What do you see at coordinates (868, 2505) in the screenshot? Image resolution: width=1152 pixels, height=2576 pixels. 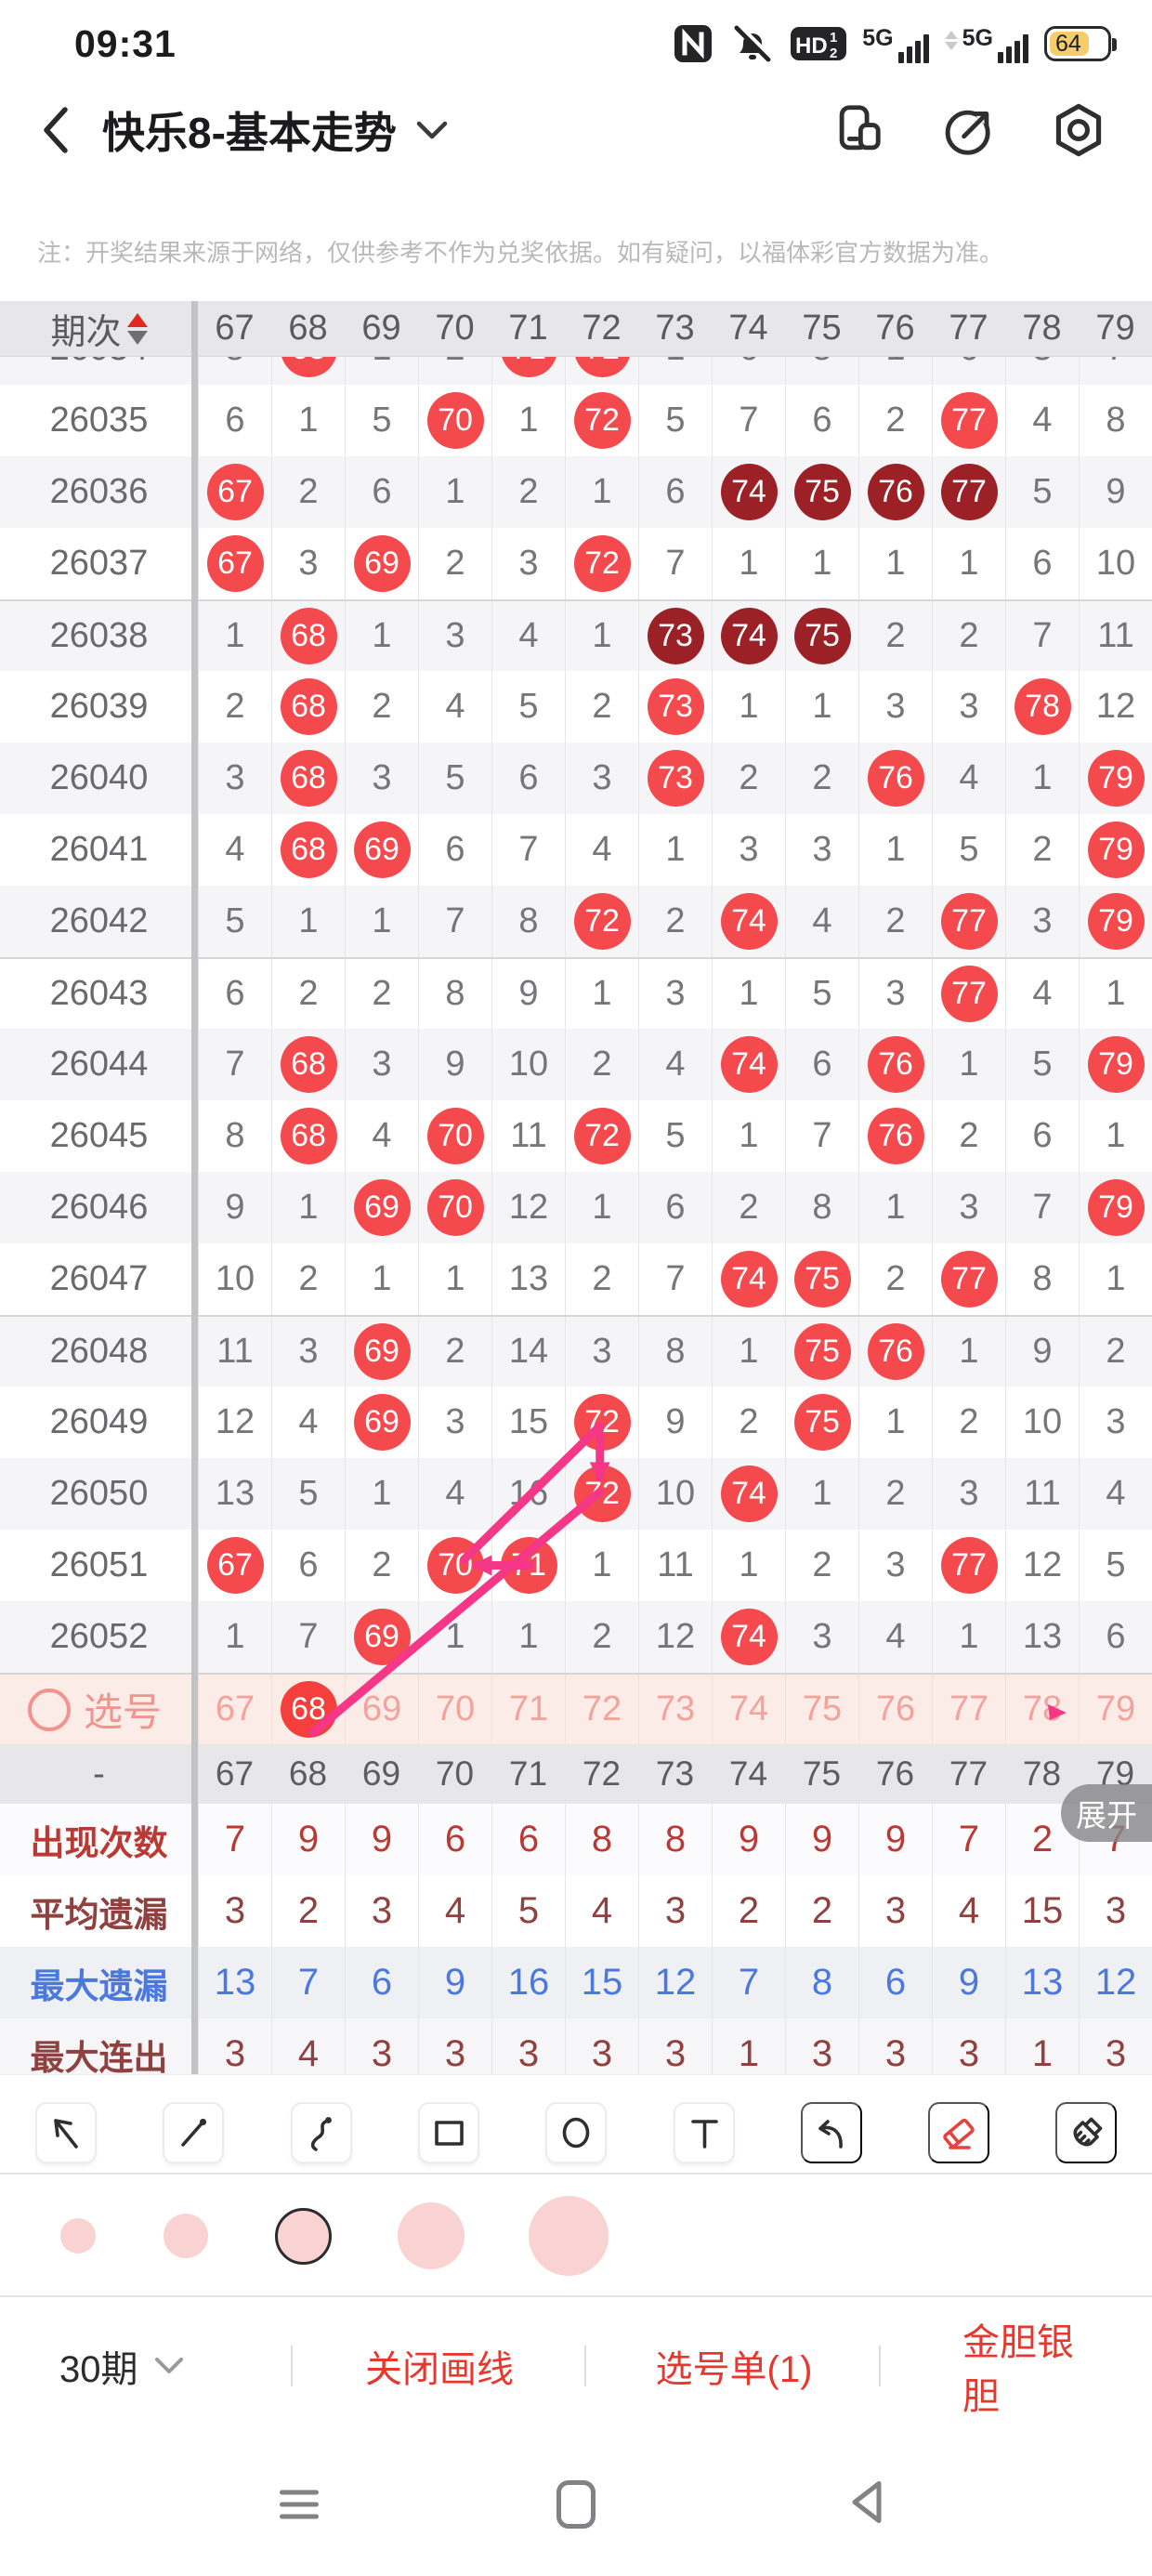 I see `back-nav-button` at bounding box center [868, 2505].